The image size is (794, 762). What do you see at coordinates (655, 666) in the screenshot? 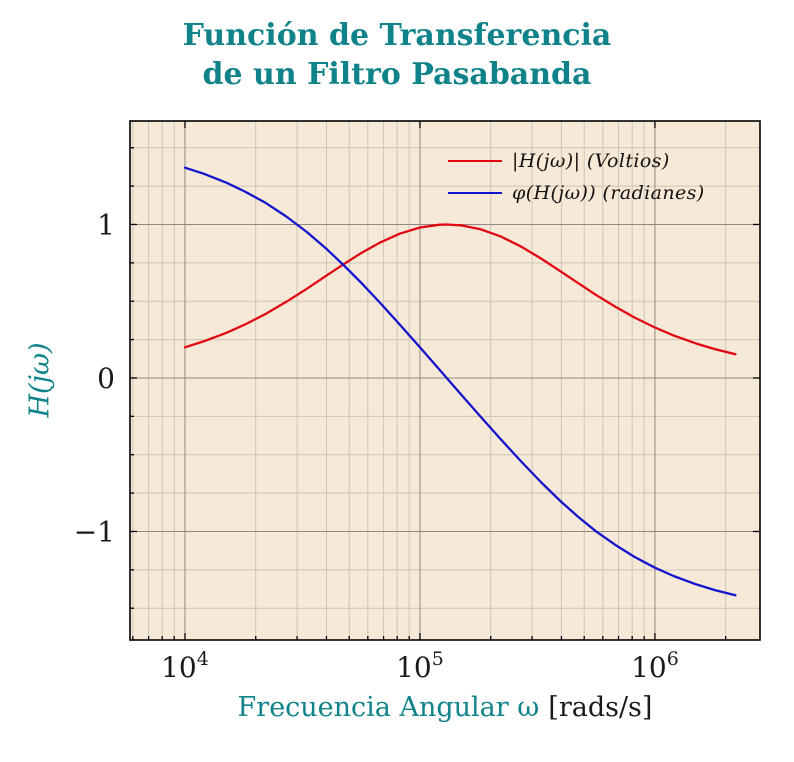
I see `x-tick-label: 10⁶` at bounding box center [655, 666].